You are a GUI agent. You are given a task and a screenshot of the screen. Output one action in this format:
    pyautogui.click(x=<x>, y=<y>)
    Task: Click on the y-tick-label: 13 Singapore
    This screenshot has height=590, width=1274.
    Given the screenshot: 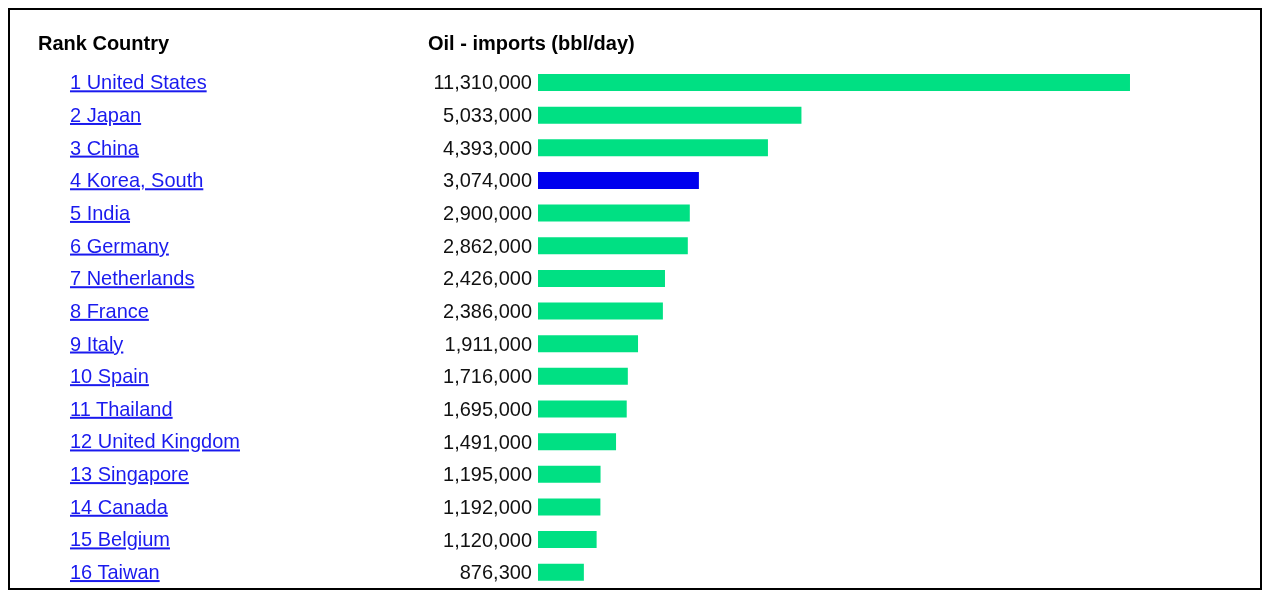 What is the action you would take?
    pyautogui.click(x=129, y=474)
    